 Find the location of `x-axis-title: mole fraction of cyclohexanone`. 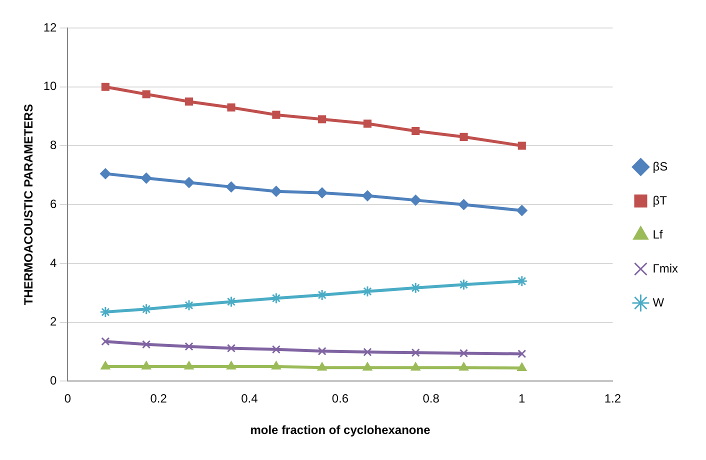

x-axis-title: mole fraction of cyclohexanone is located at coordinates (340, 430).